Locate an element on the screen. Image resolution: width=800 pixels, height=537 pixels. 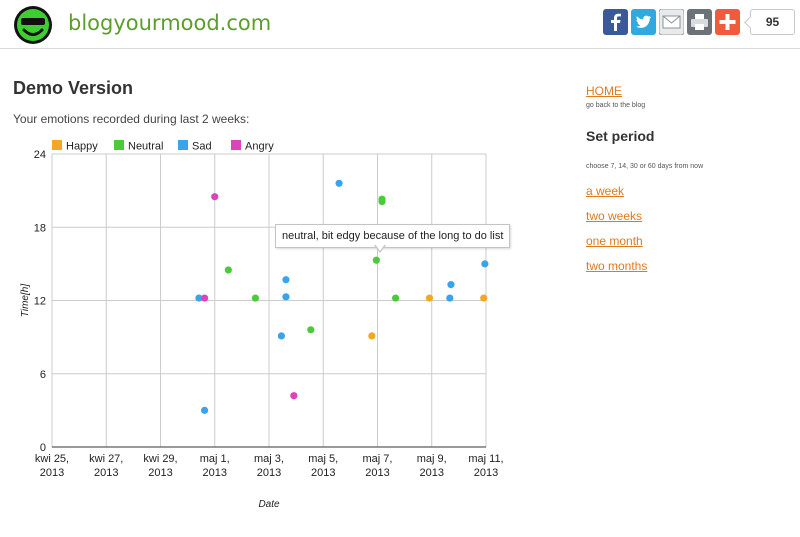
tooltip-arrow is located at coordinates (380, 248).